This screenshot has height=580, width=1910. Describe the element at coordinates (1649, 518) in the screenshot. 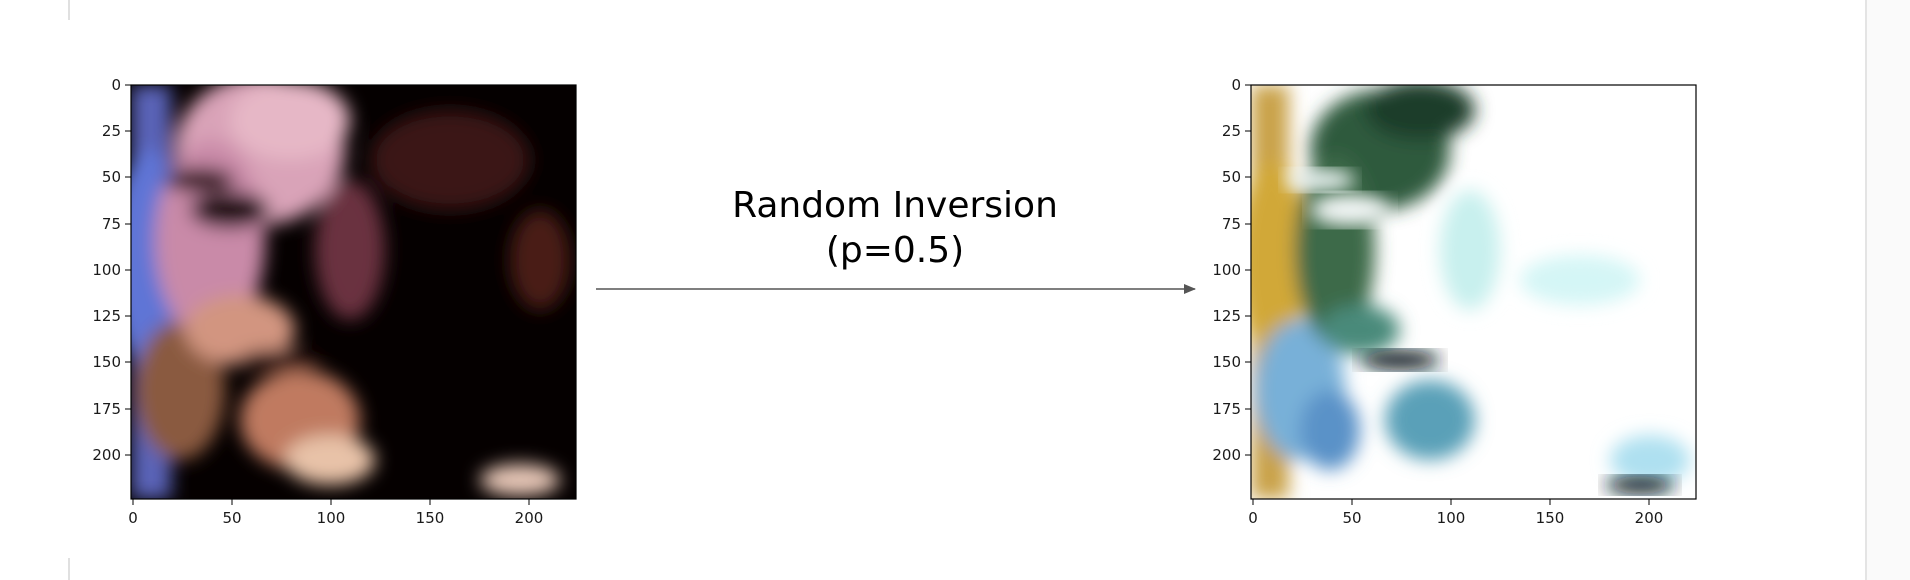

I see `right-x-tick-label: 200` at that location.